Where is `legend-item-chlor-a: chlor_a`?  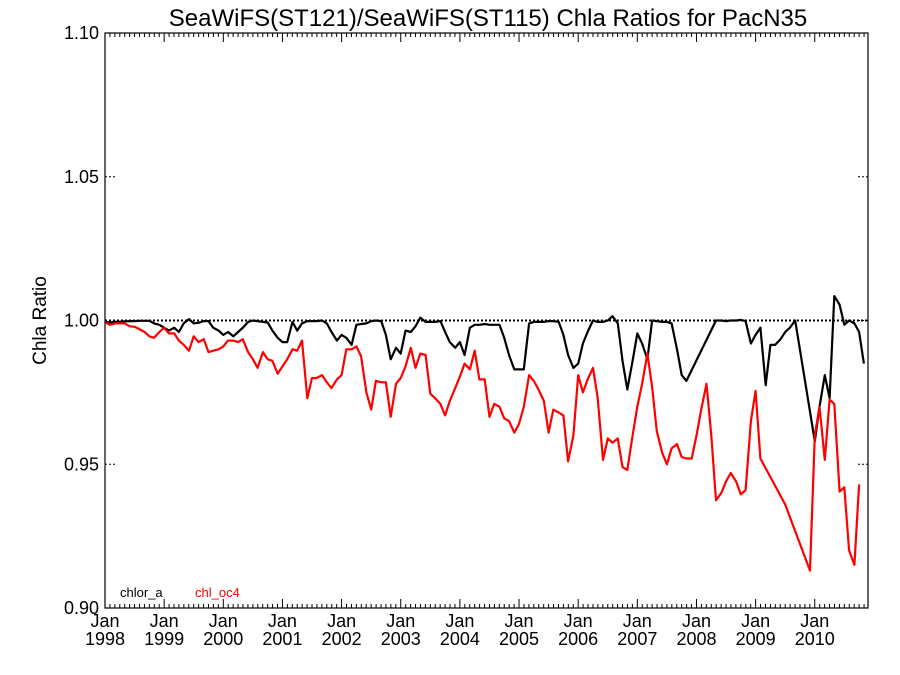
legend-item-chlor-a: chlor_a is located at coordinates (141, 592).